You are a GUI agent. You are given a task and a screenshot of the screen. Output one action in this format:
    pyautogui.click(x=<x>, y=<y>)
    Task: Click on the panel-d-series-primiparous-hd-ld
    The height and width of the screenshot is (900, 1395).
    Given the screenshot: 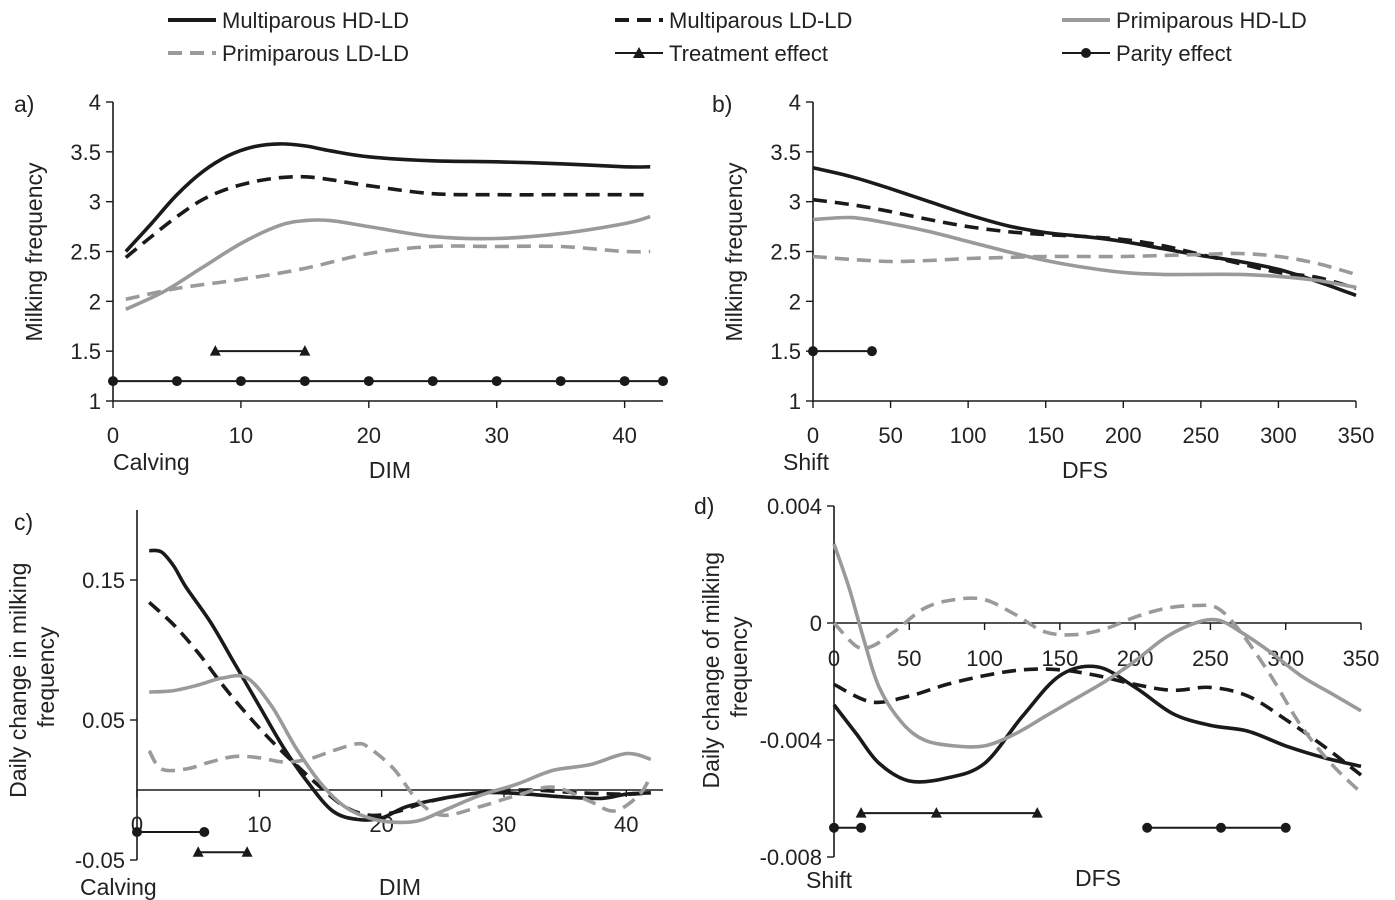 What is the action you would take?
    pyautogui.click(x=1097, y=646)
    